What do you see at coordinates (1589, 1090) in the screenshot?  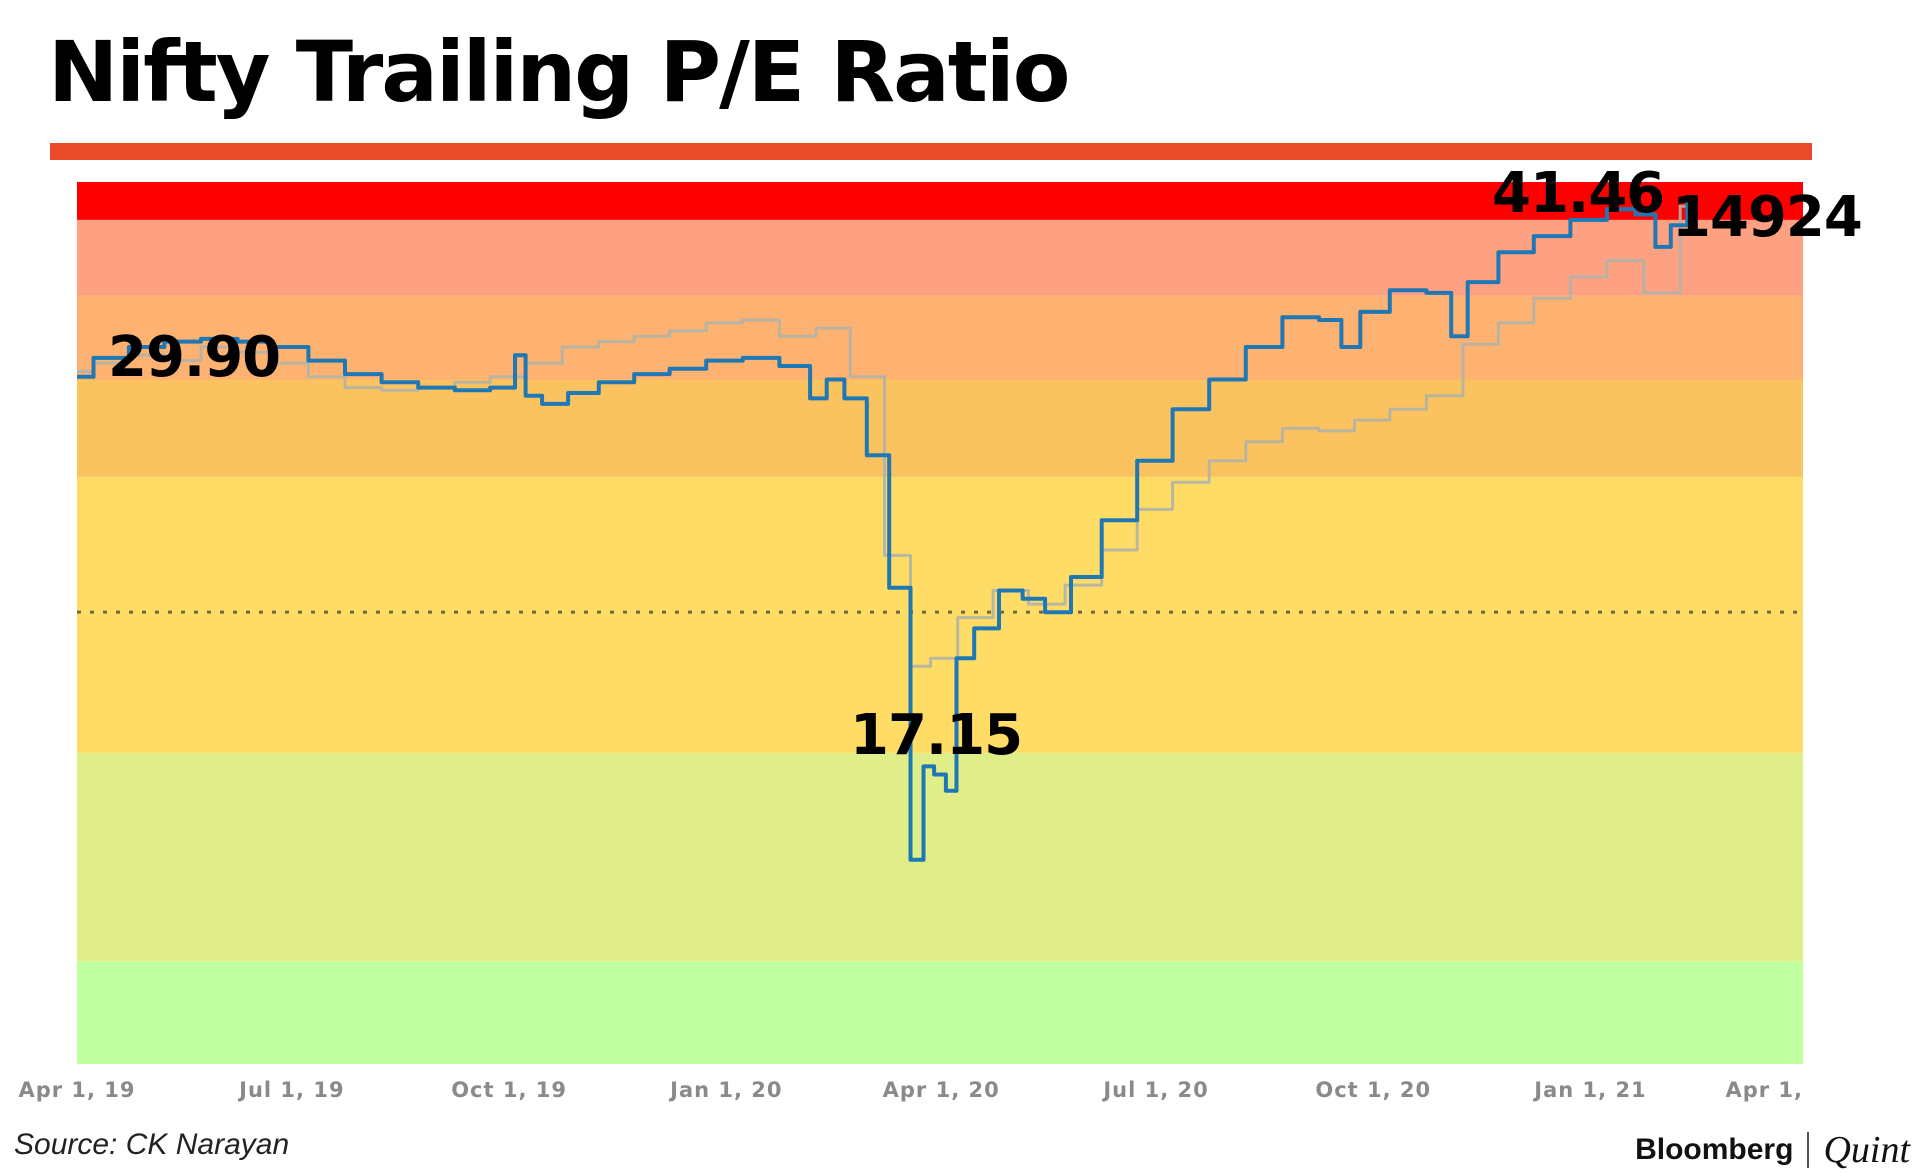 I see `x-tick-label: Jan 1, 21` at bounding box center [1589, 1090].